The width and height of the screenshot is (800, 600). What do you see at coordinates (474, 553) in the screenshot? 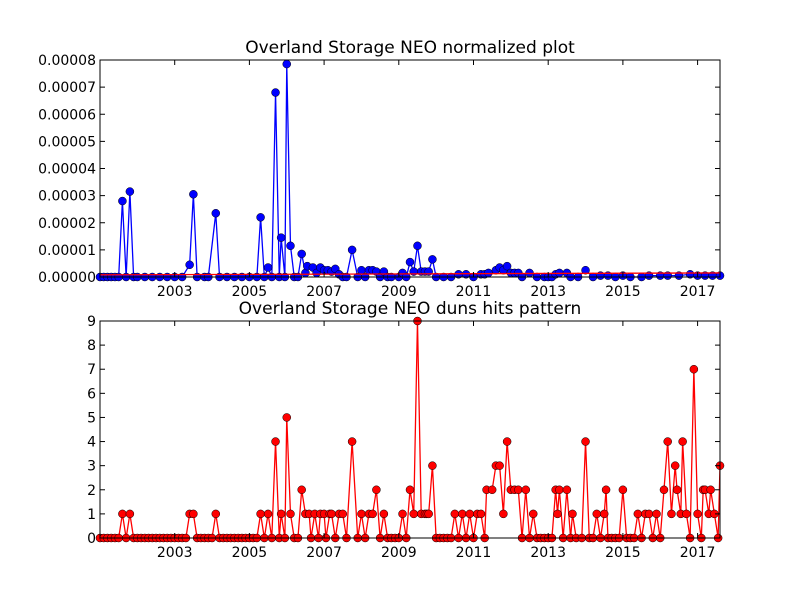
I see `duns-hits-x-tick-label: 2011` at bounding box center [474, 553].